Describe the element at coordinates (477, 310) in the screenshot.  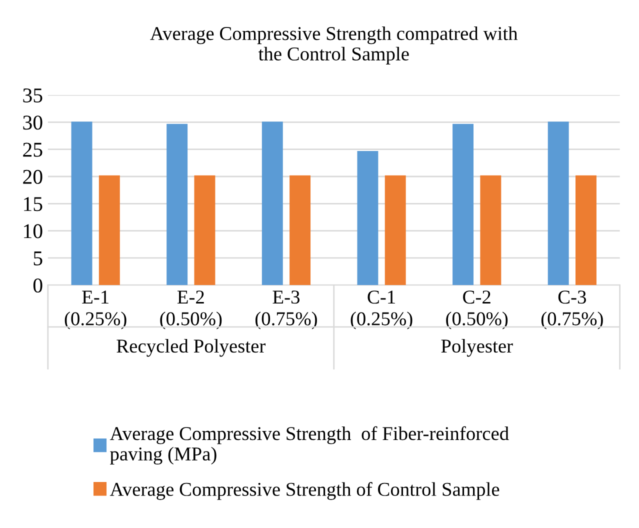
I see `x-tick-label: C-2 (0.50%)` at that location.